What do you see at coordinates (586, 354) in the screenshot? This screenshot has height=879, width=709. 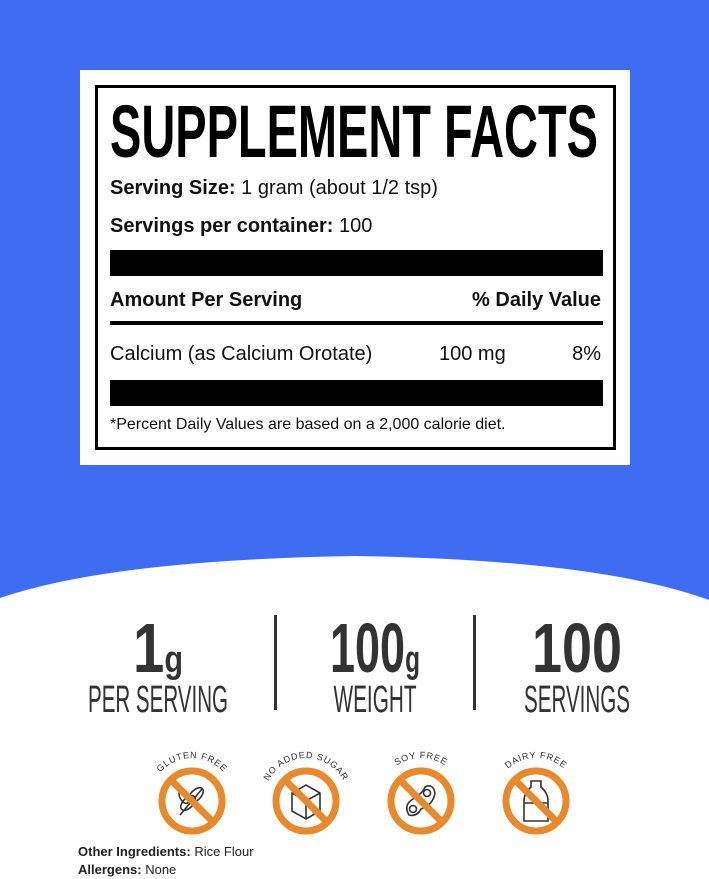 I see `ingredient-dv: 8%` at bounding box center [586, 354].